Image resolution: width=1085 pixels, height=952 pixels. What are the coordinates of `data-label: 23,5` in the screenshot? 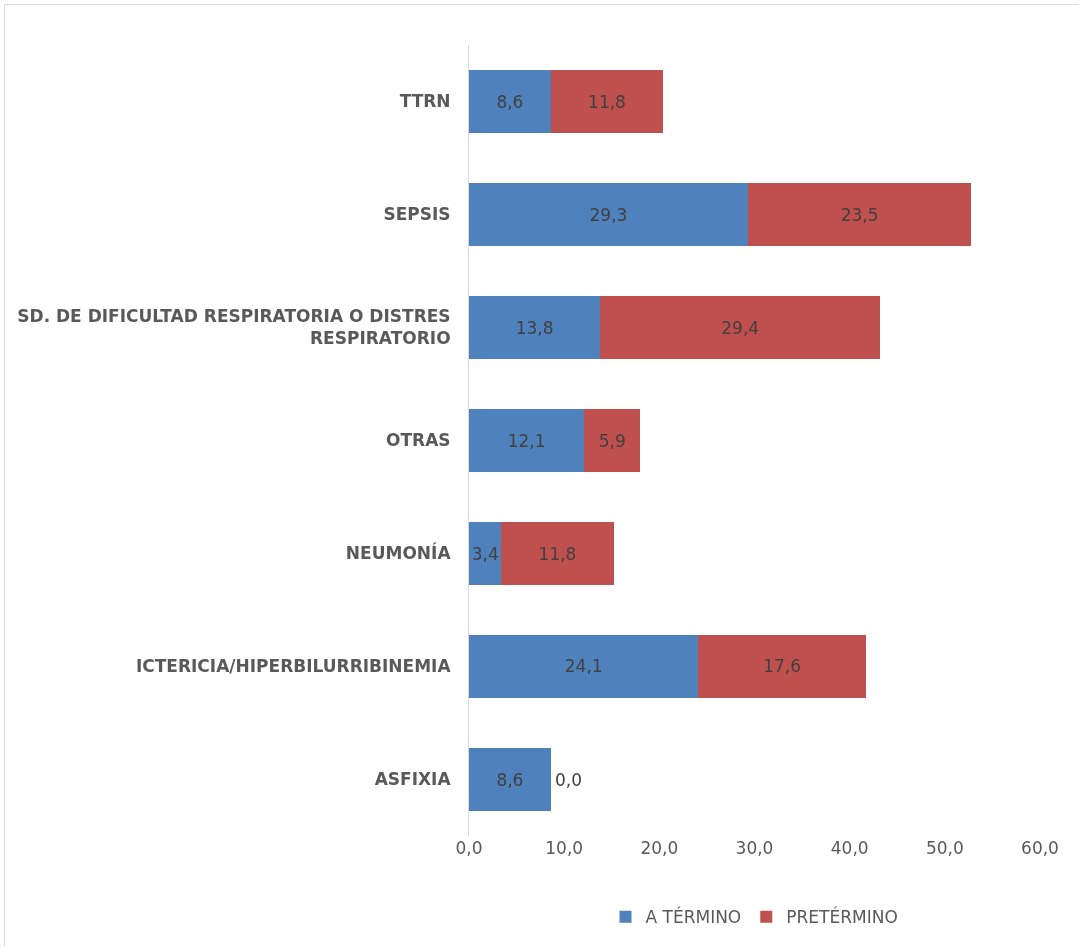 It's located at (859, 214).